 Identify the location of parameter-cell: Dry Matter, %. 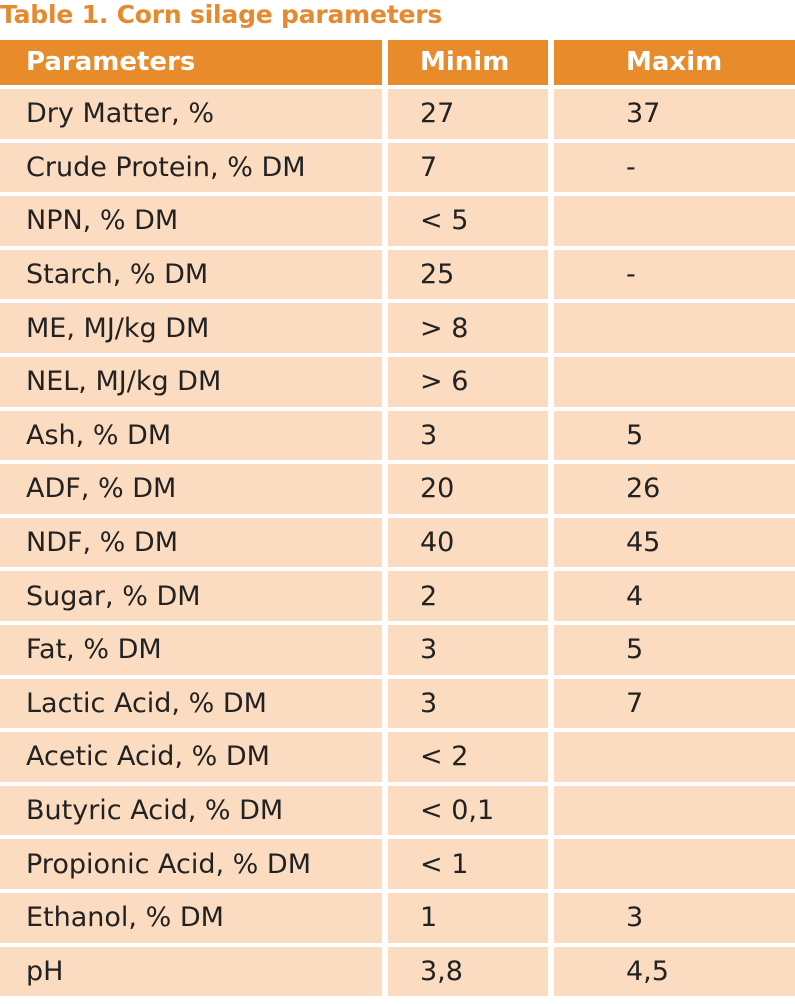
(194, 116).